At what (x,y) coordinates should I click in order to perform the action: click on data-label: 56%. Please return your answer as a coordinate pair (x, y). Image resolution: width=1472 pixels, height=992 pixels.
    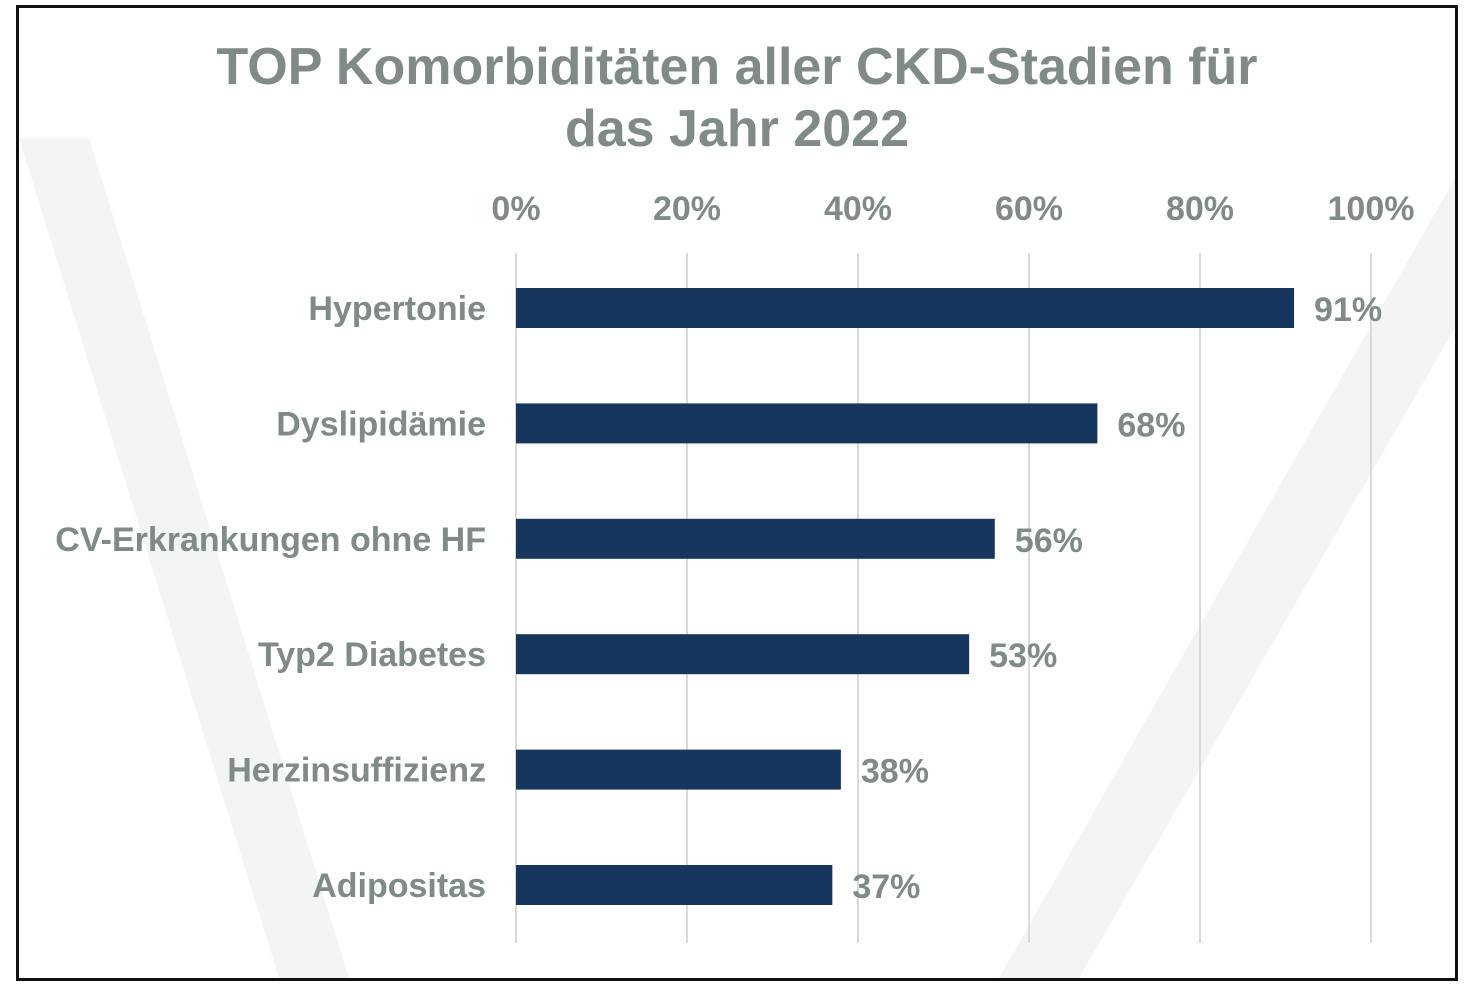
    Looking at the image, I should click on (1049, 541).